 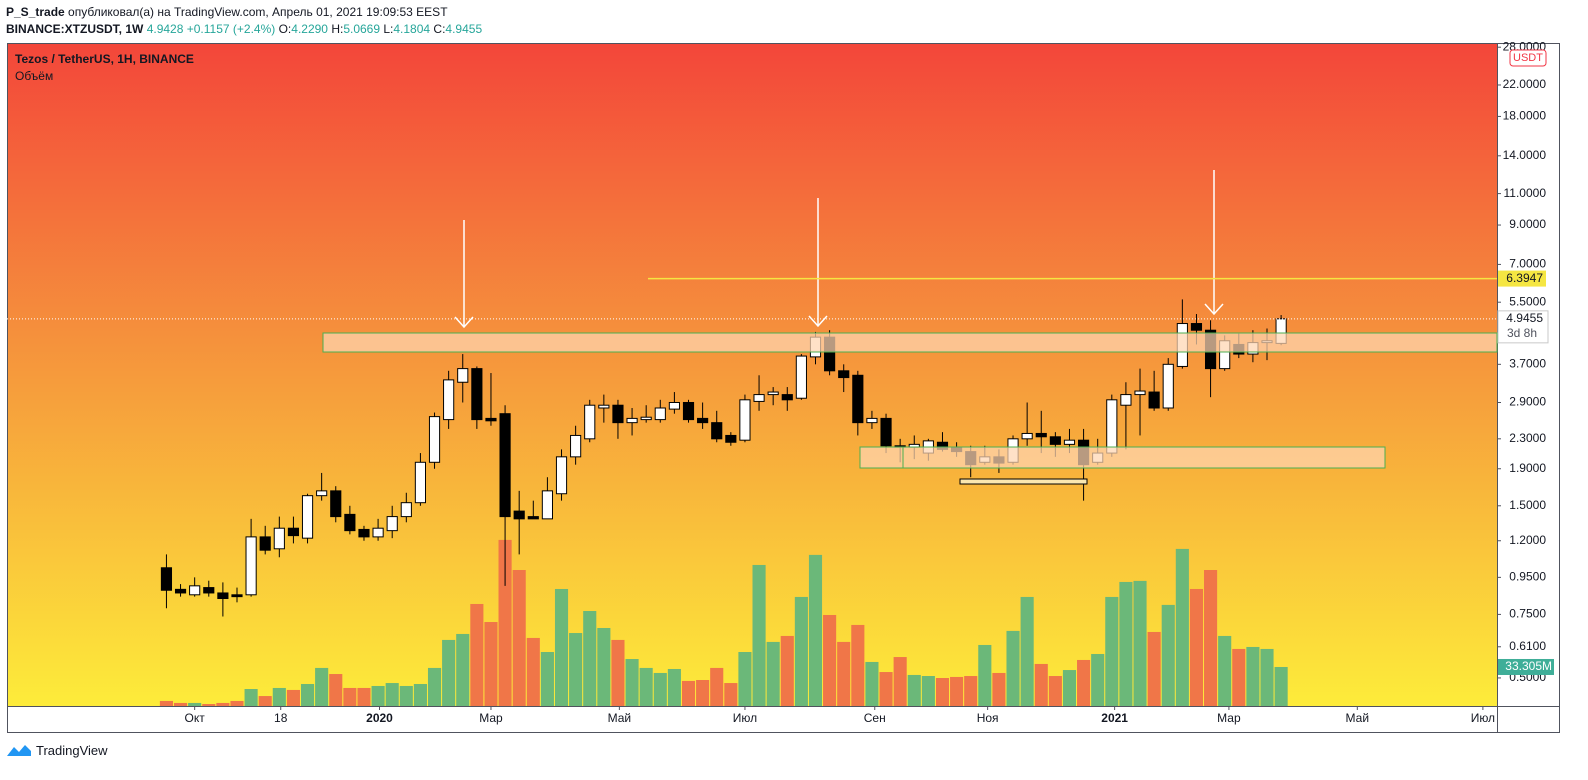 What do you see at coordinates (1527, 264) in the screenshot?
I see `y-tick-label: 7.0000` at bounding box center [1527, 264].